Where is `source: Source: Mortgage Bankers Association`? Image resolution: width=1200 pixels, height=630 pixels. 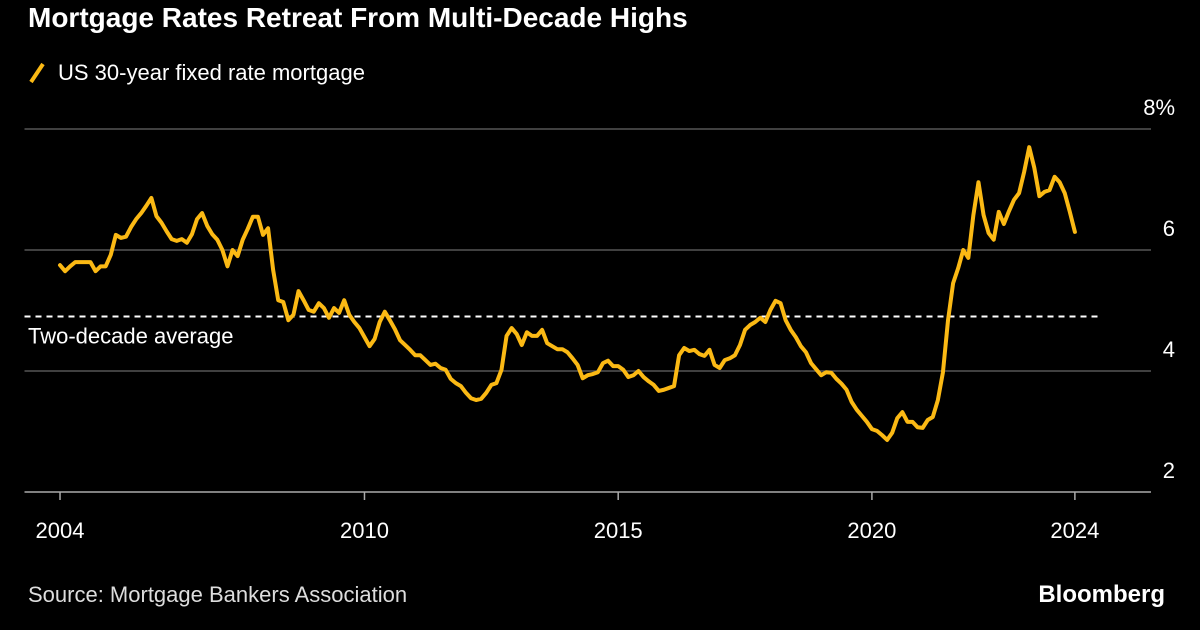 source: Source: Mortgage Bankers Association is located at coordinates (217, 594).